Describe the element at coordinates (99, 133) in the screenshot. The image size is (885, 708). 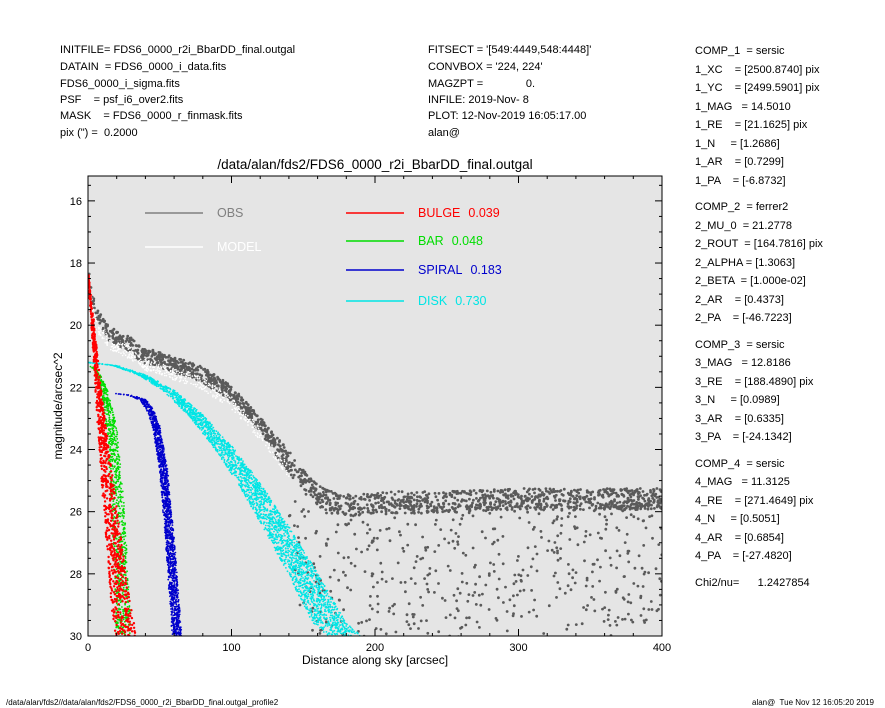
I see `header-left-line: pix (") = 0.2000` at that location.